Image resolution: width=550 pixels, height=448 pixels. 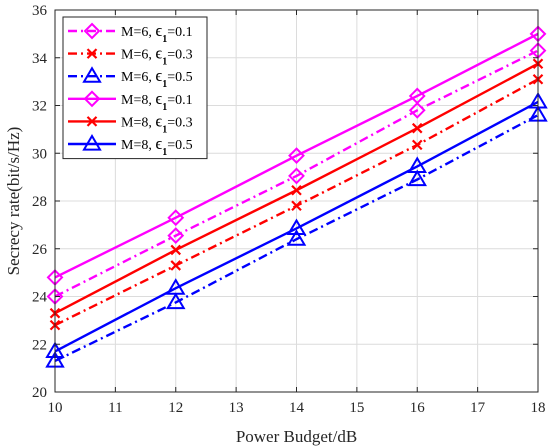 I want to click on y-tick-label: 30, so click(x=39, y=154).